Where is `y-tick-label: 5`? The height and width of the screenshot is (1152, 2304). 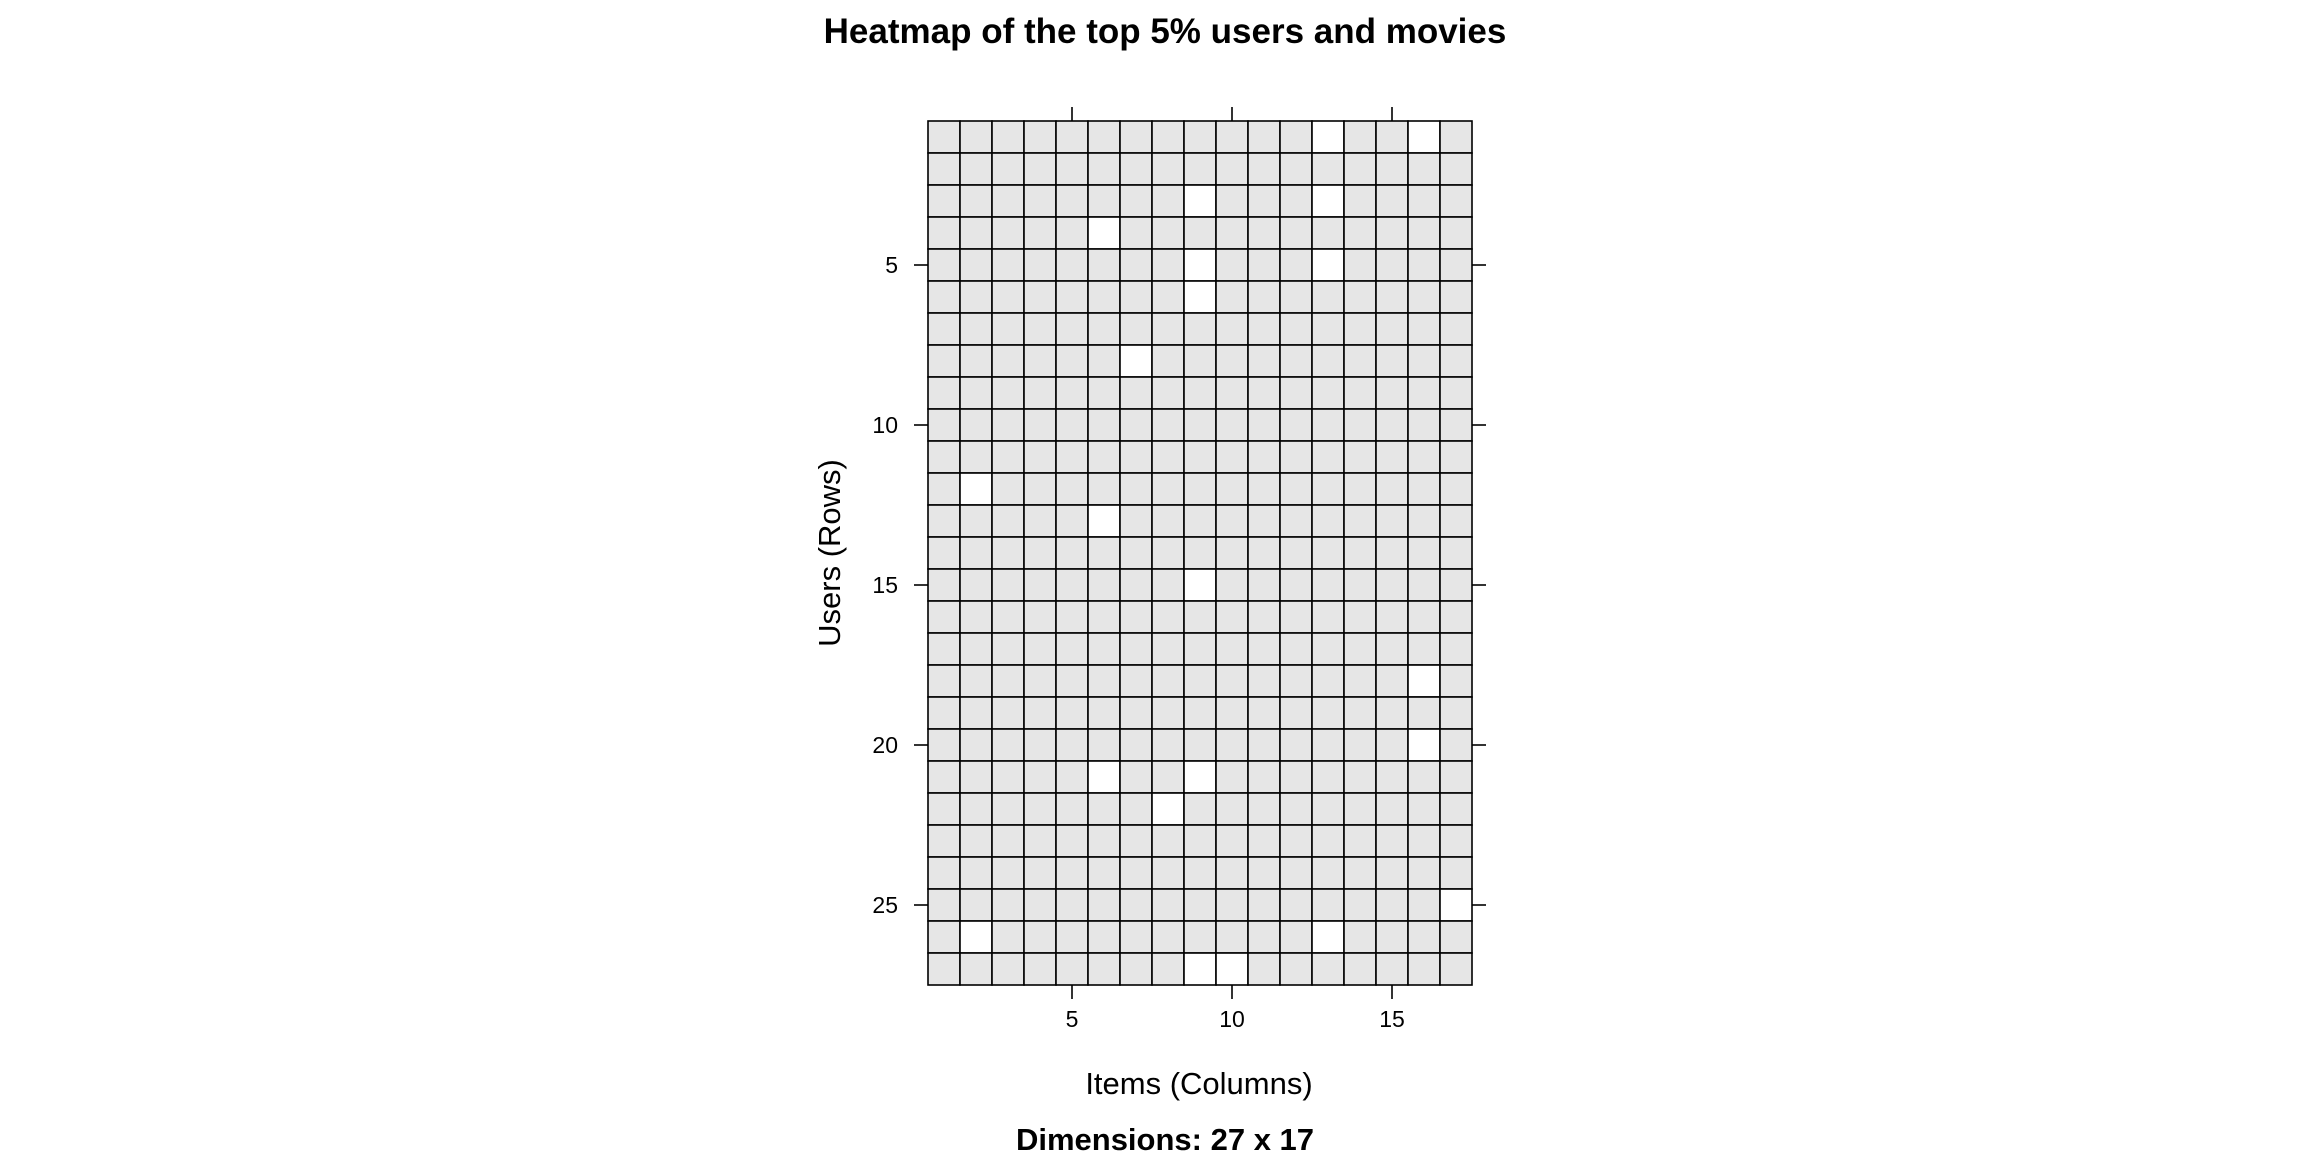 y-tick-label: 5 is located at coordinates (891, 265).